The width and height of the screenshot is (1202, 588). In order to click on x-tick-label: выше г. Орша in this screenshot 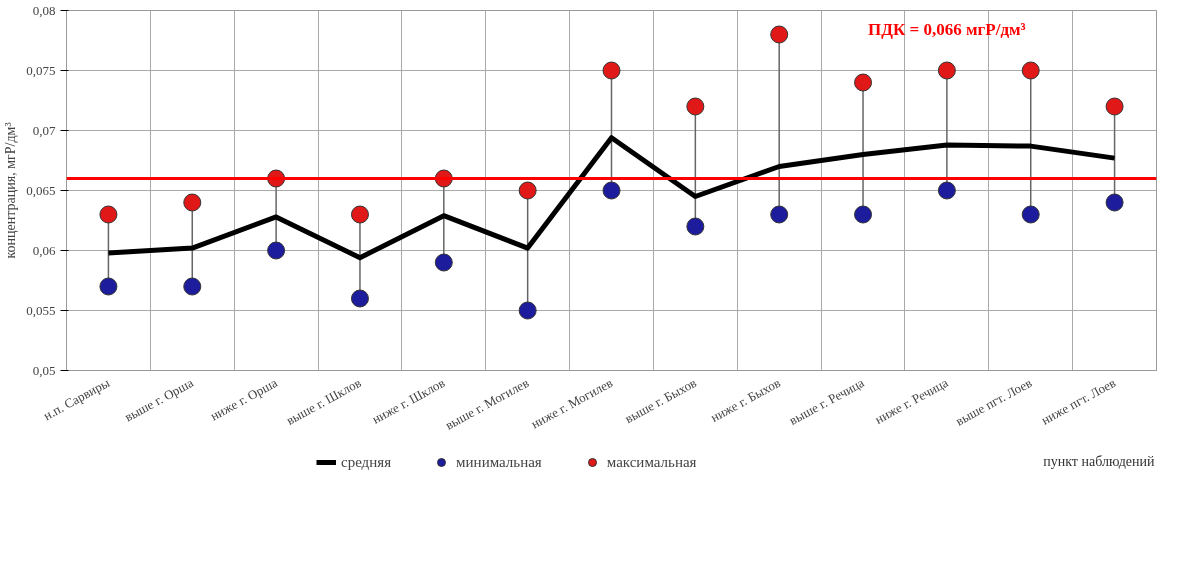, I will do `click(159, 399)`.